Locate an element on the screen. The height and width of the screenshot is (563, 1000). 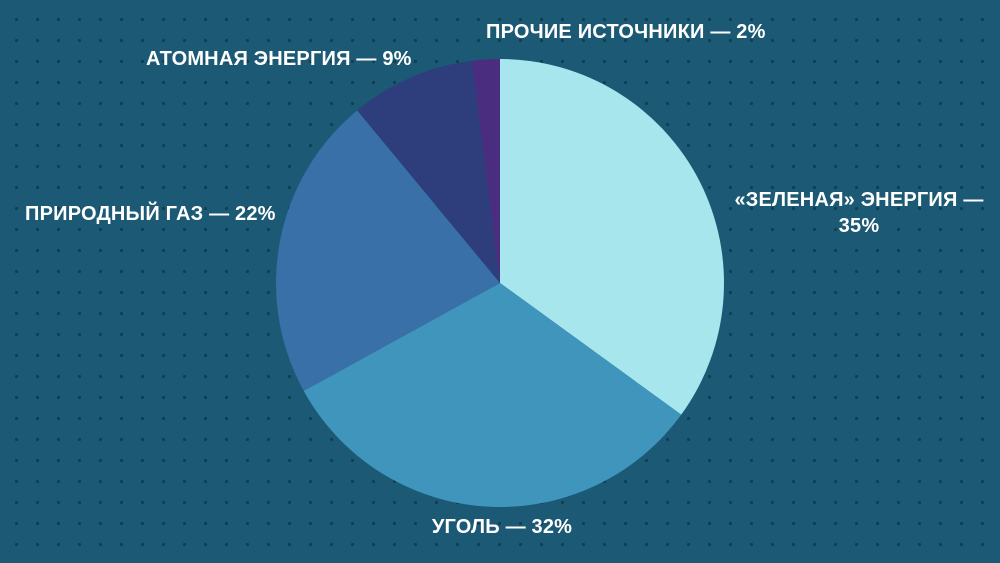
slice-label-green-energy: «ЗЕЛЕНАЯ» ЭНЕРГИЯ — 35% is located at coordinates (859, 213).